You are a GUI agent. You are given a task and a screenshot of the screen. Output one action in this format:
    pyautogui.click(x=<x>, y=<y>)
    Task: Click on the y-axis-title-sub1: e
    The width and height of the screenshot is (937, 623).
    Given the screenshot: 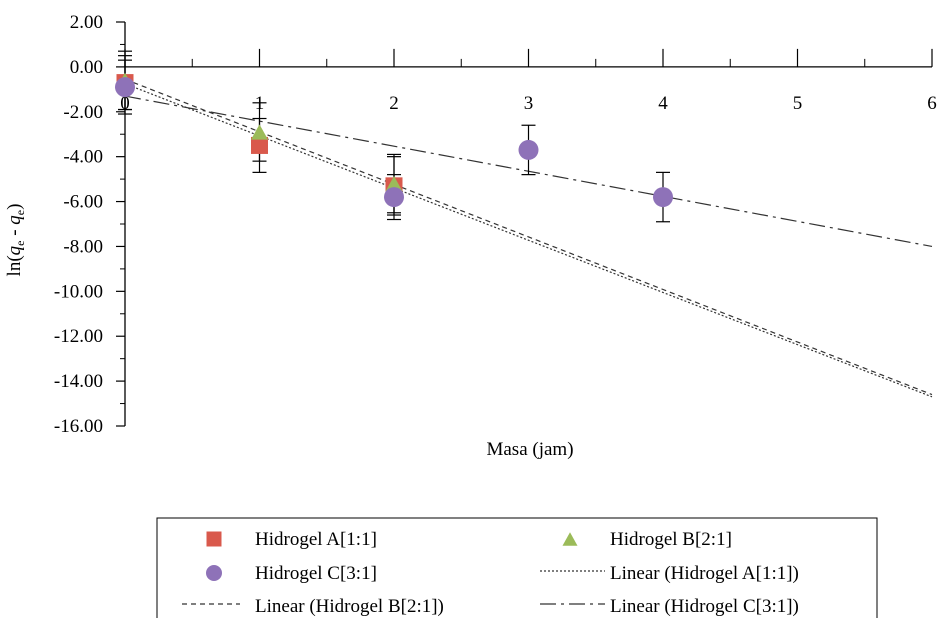 What is the action you would take?
    pyautogui.click(x=20, y=243)
    